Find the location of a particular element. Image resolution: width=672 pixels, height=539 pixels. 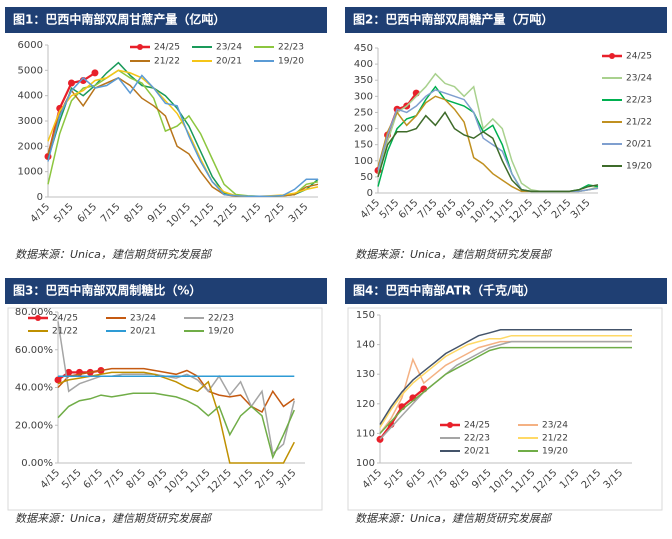

y-tick-label: 140 is located at coordinates (365, 345).